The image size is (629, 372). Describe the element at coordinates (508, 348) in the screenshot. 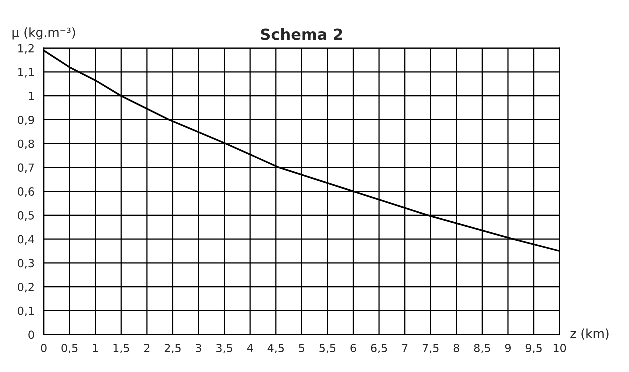

I see `x-tick-label: 9` at that location.